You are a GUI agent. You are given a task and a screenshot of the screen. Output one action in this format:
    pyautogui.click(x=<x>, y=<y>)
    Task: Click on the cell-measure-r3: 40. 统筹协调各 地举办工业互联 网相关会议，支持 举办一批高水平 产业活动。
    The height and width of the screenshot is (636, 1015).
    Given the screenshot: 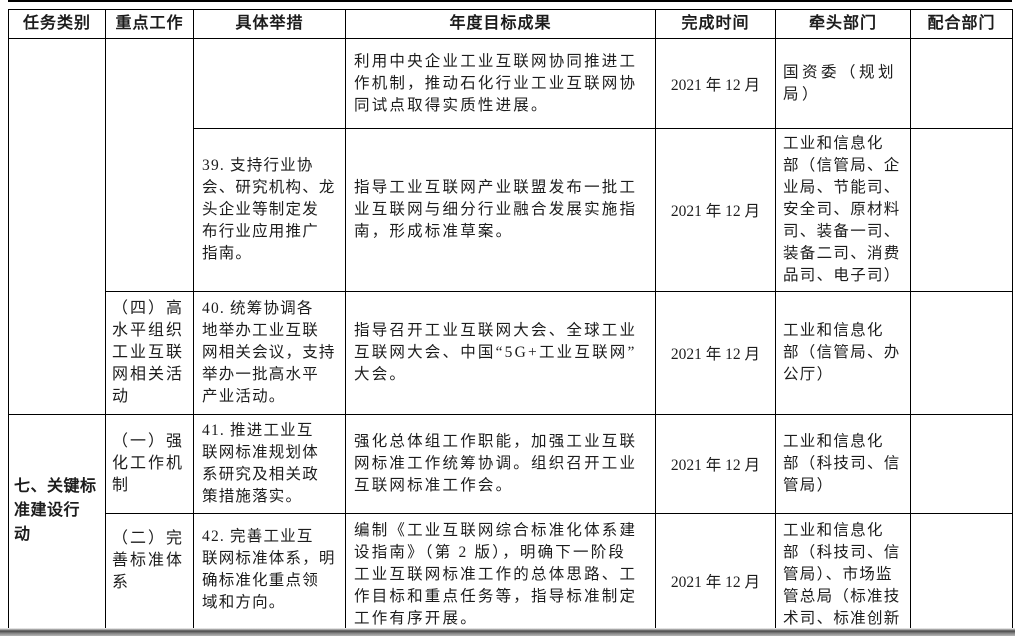 What is the action you would take?
    pyautogui.click(x=269, y=353)
    